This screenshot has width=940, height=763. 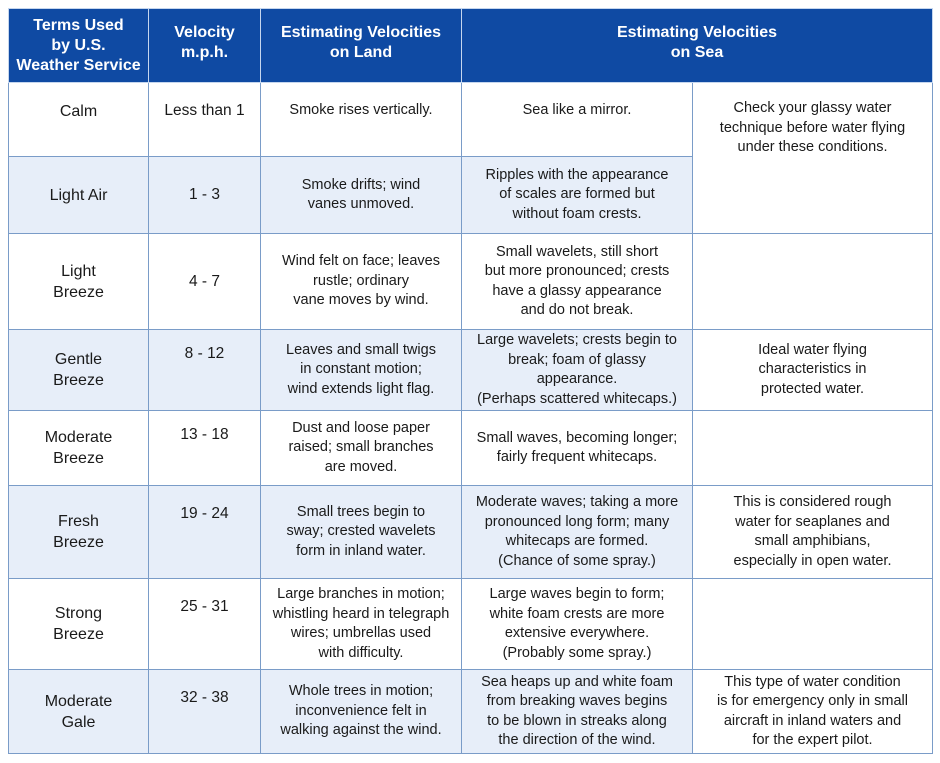 What do you see at coordinates (204, 281) in the screenshot?
I see `velocity-cell: 4 - 7` at bounding box center [204, 281].